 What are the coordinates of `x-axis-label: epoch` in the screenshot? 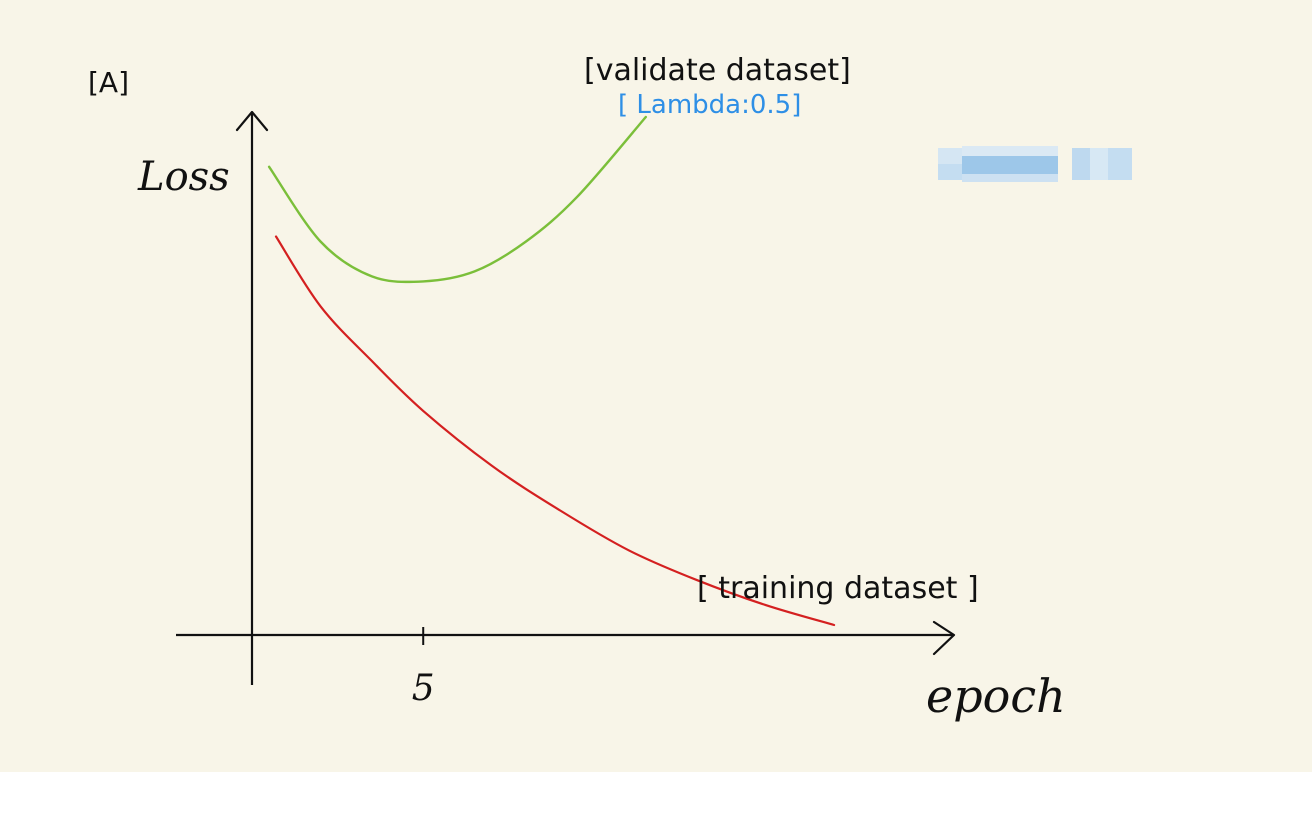 It's located at (996, 696).